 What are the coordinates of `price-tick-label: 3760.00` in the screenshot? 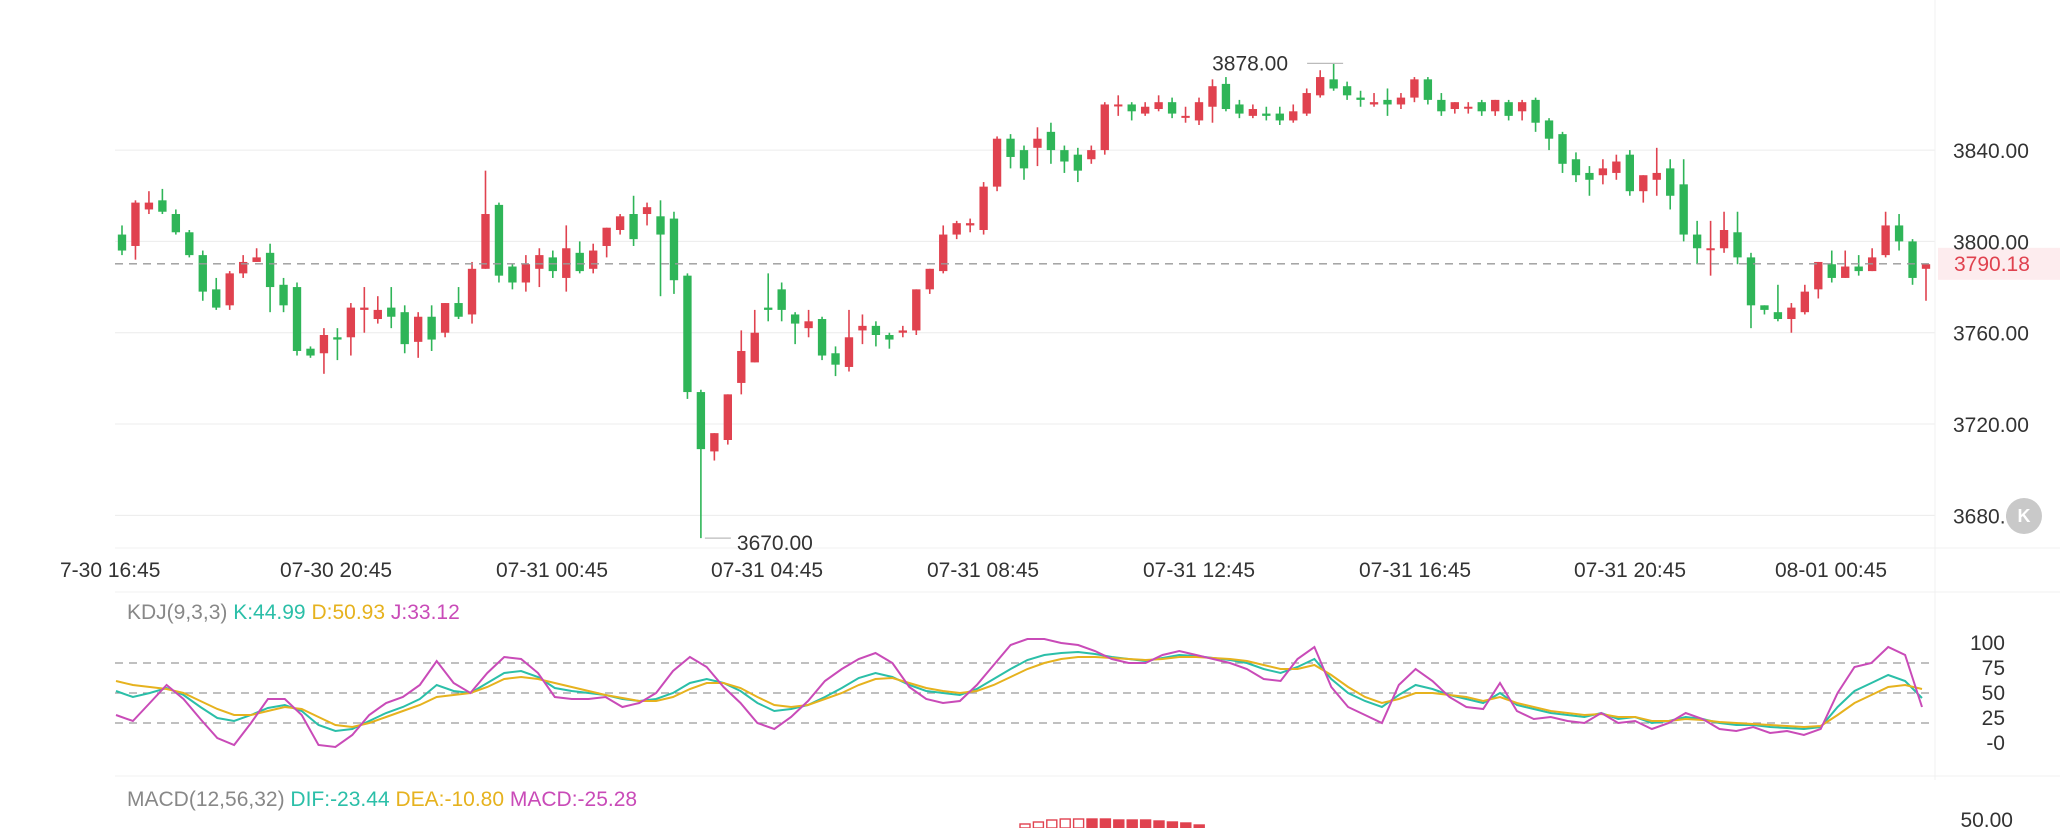 It's located at (1991, 334).